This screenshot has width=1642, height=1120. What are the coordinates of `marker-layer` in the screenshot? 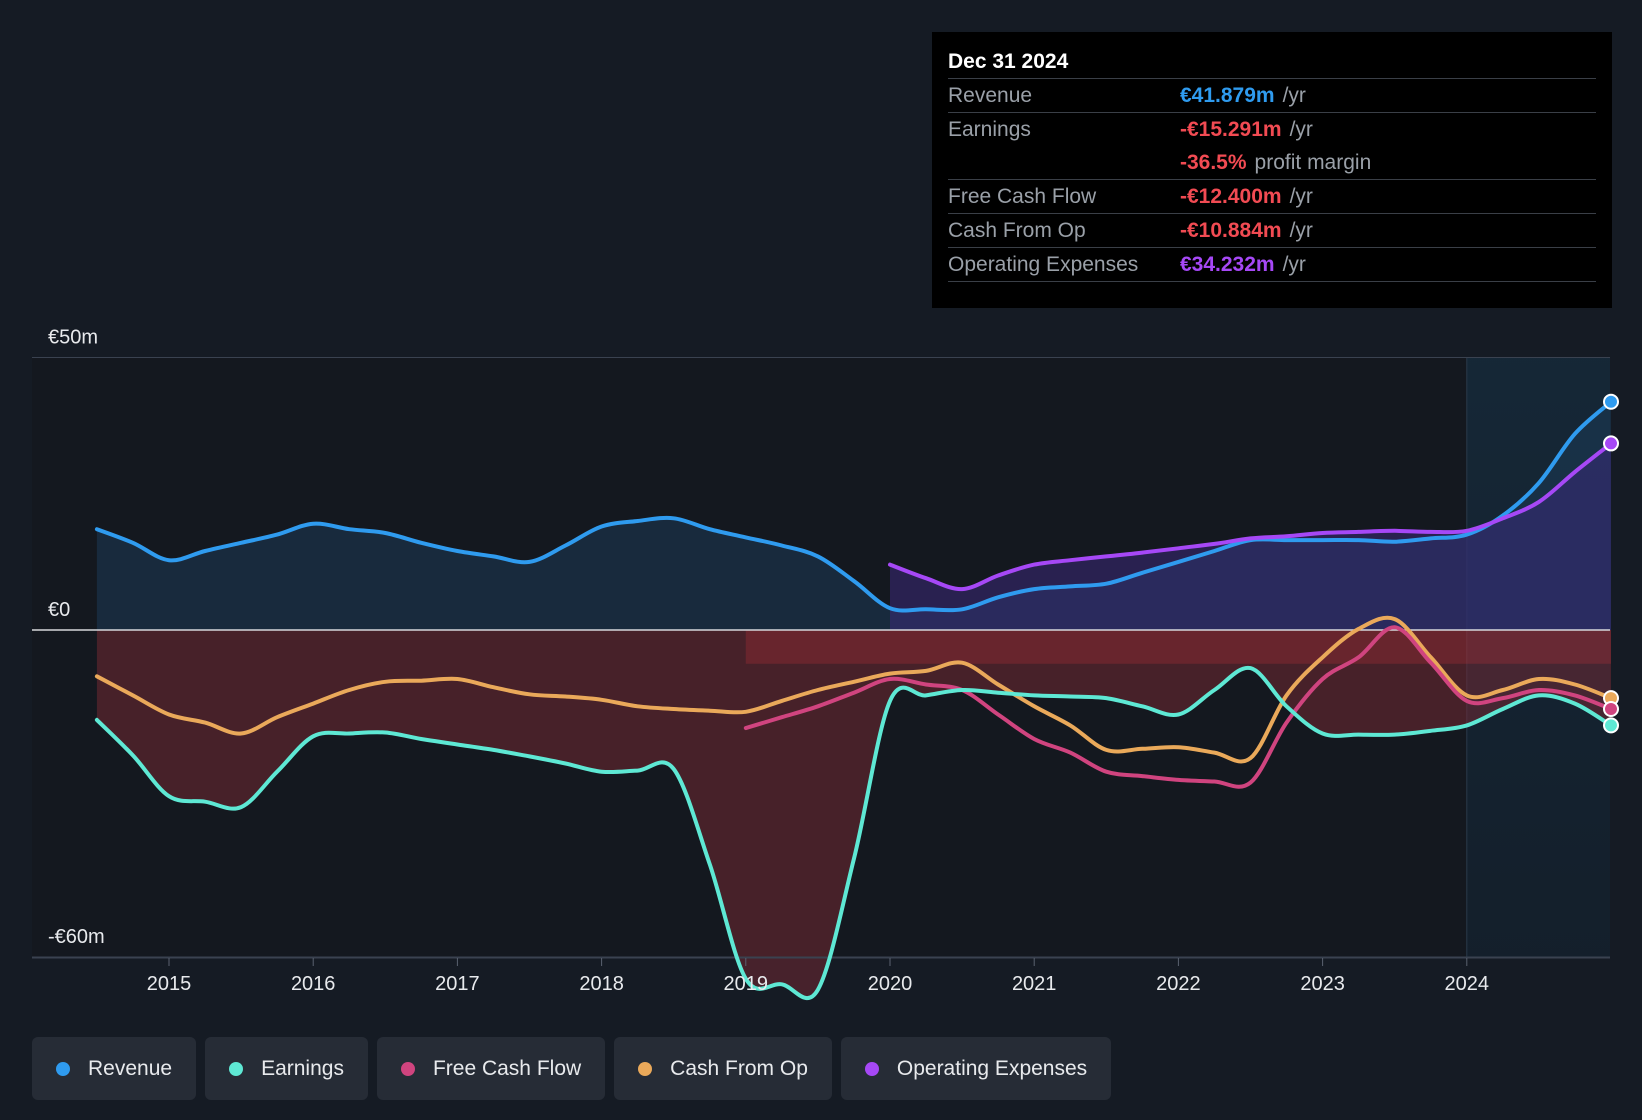 It's located at (1611, 563).